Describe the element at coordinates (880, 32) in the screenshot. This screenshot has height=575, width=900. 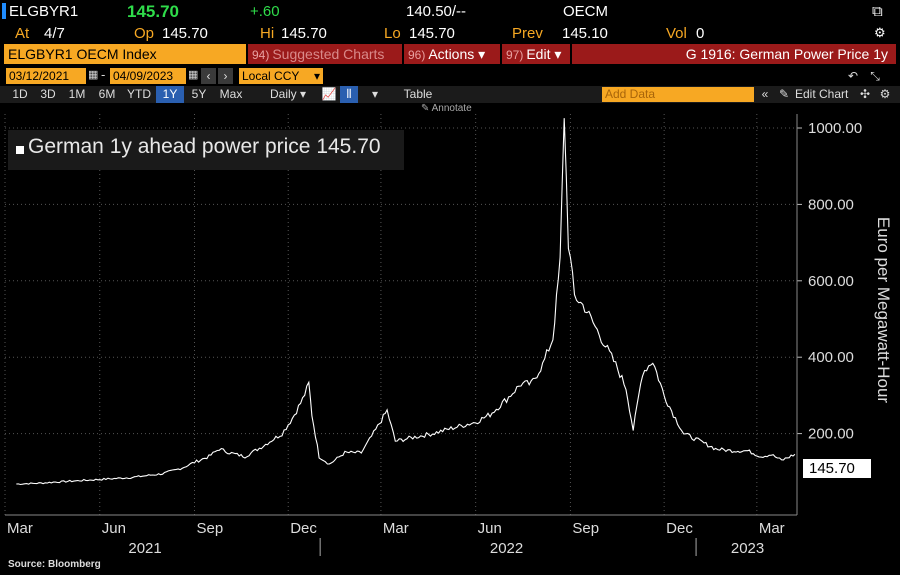
I see `settings-gear-icon: ⚙` at that location.